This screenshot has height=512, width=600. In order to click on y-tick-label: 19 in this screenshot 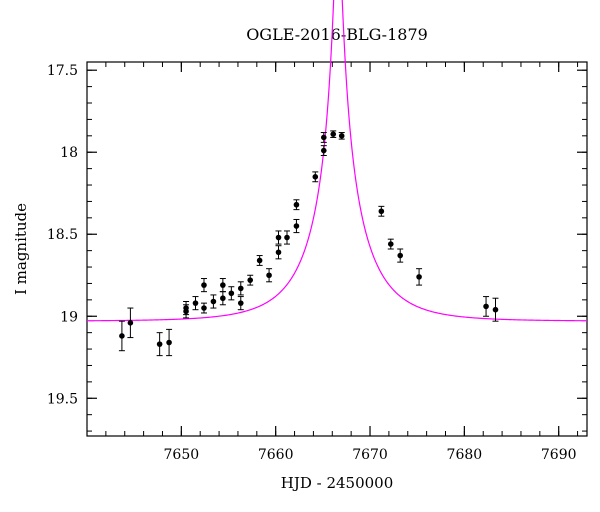, I will do `click(69, 317)`.